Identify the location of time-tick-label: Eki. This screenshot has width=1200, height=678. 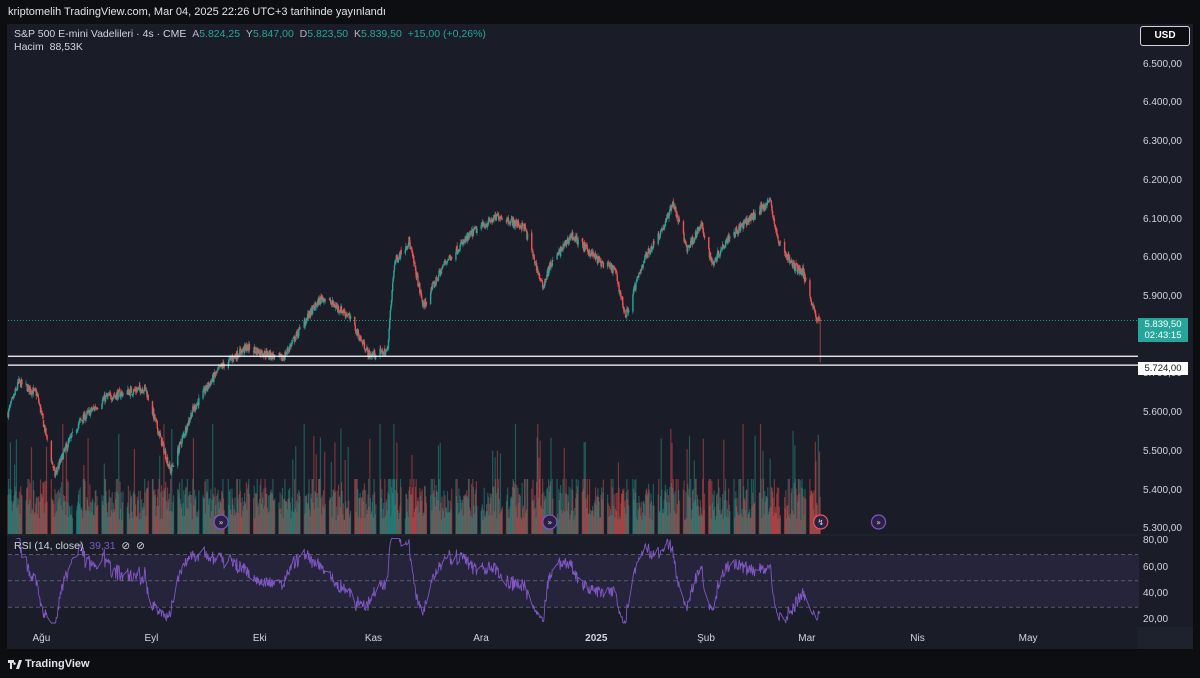
(259, 638).